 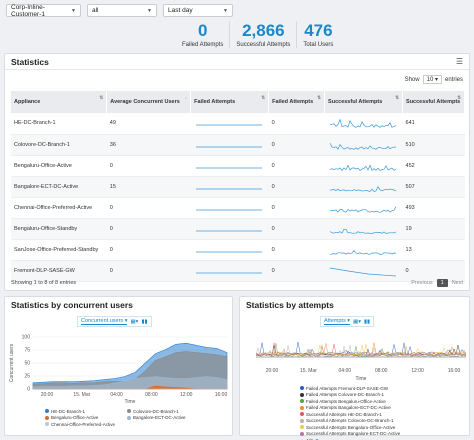 What do you see at coordinates (350, 438) in the screenshot?
I see `legend-page-indicator: ▲1/2▼` at bounding box center [350, 438].